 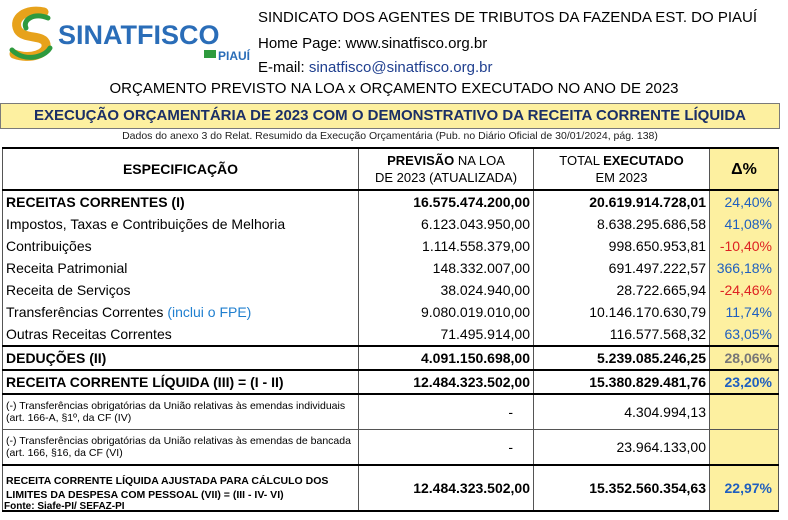 I want to click on row-prev: 71.495.914,00, so click(x=446, y=334).